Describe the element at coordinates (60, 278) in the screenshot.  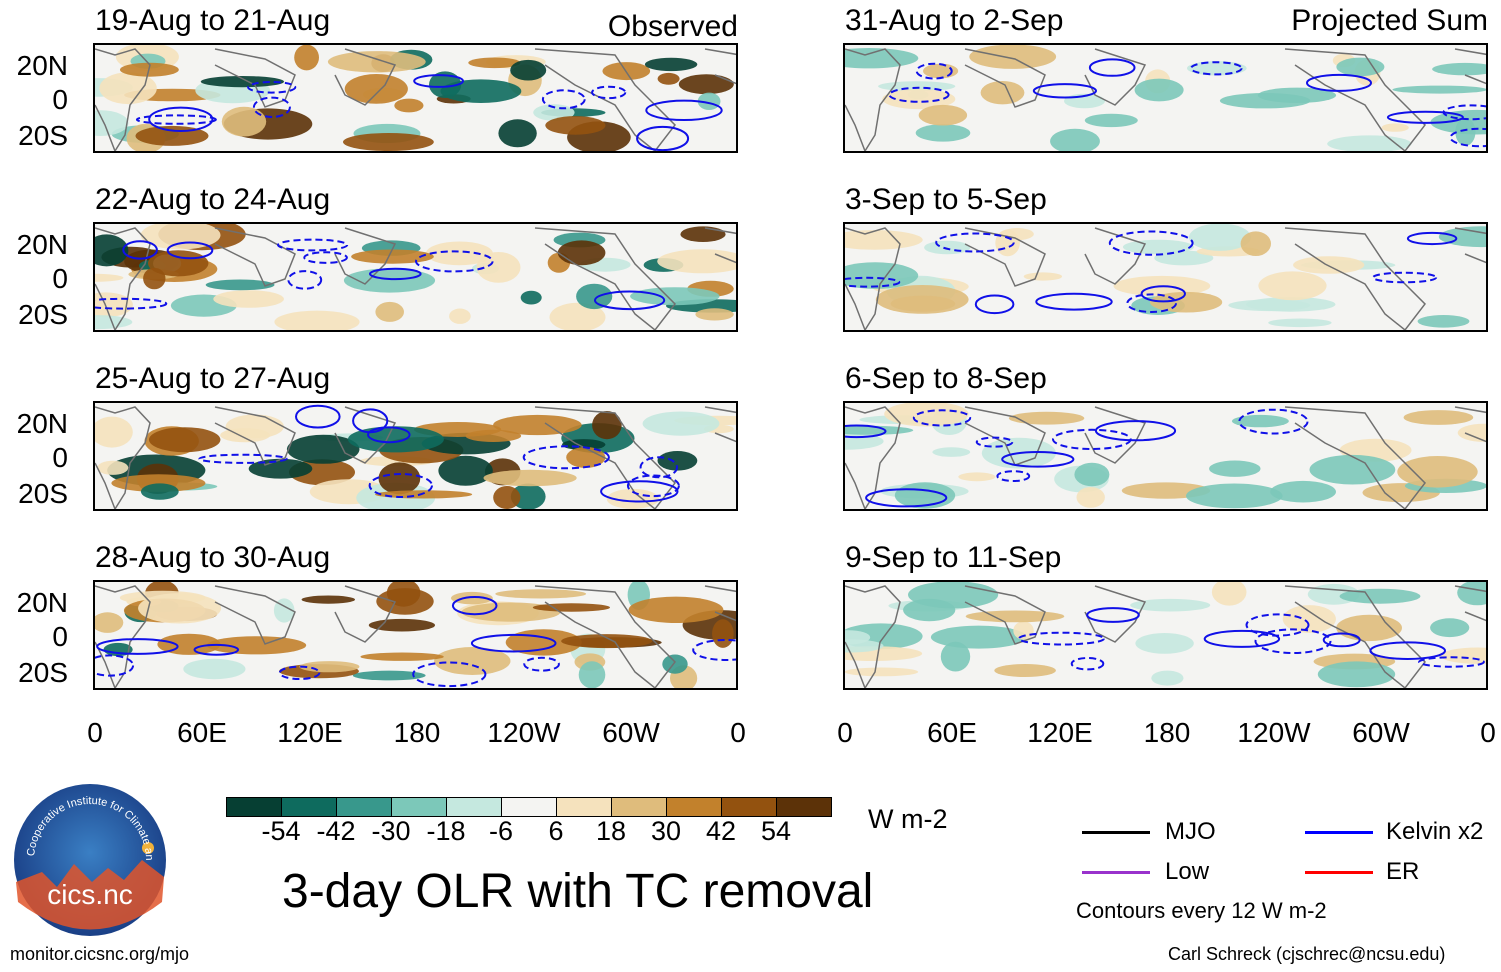
I see `lat-label-eq: 0` at that location.